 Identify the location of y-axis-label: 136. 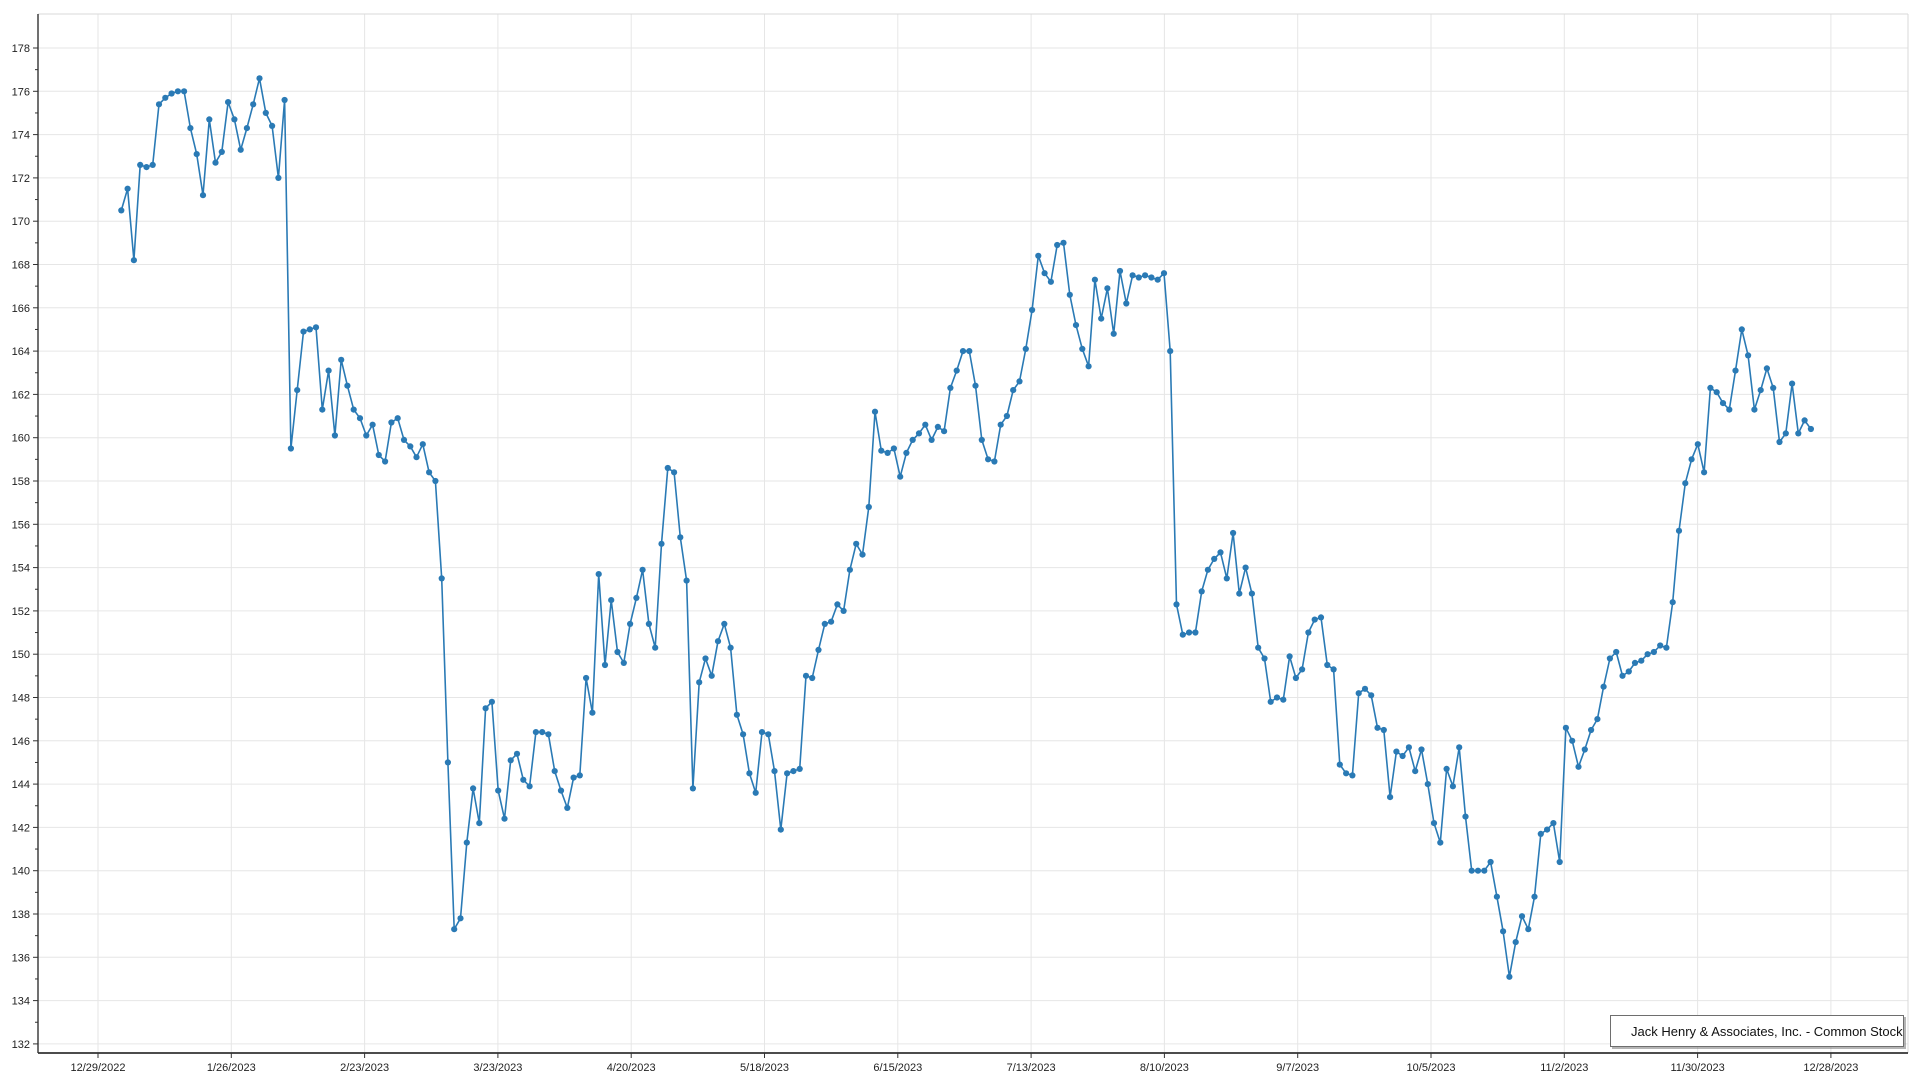
(21, 958).